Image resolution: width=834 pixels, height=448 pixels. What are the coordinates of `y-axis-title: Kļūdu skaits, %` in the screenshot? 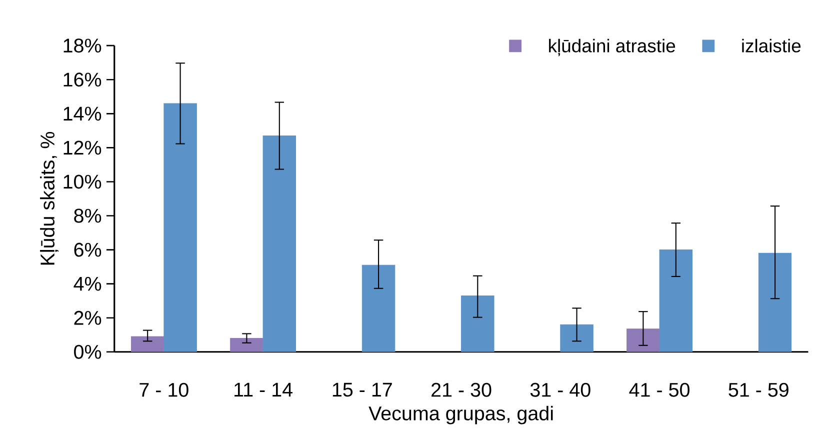 It's located at (49, 198).